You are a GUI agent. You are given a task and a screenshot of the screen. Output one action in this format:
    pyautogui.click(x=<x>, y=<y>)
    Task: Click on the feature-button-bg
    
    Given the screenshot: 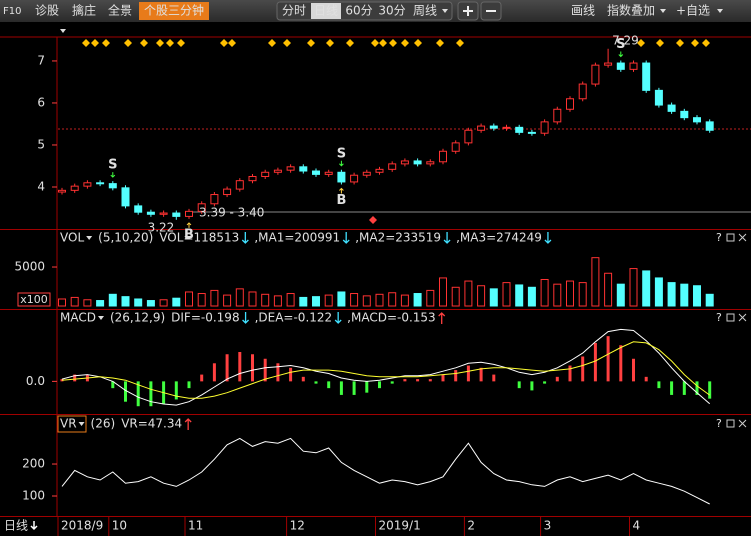 What is the action you would take?
    pyautogui.click(x=174, y=11)
    